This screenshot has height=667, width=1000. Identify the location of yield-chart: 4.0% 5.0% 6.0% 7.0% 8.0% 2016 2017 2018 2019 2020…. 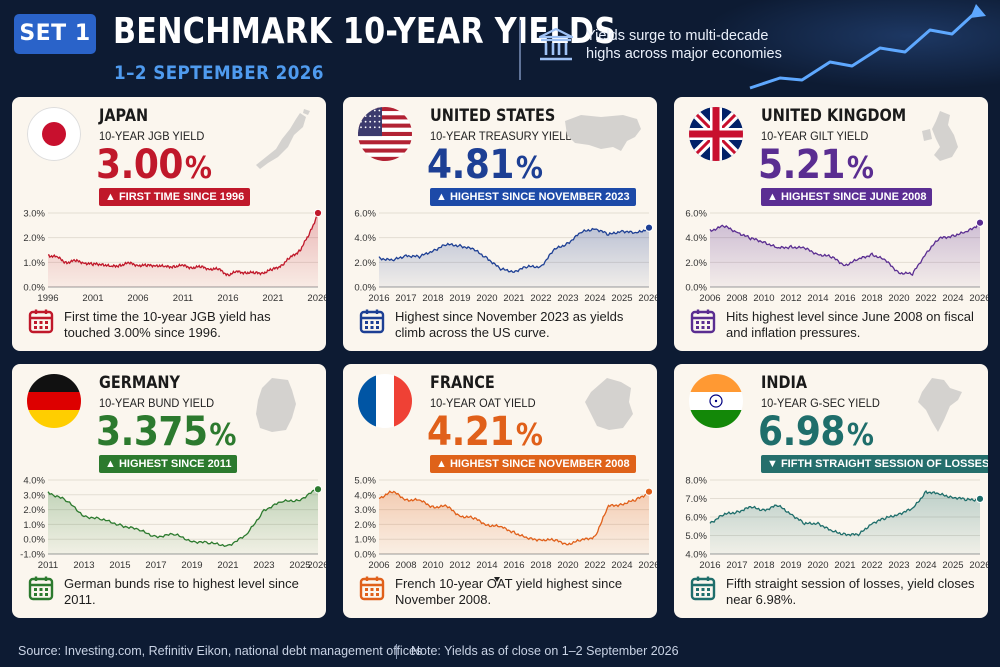
(836, 524).